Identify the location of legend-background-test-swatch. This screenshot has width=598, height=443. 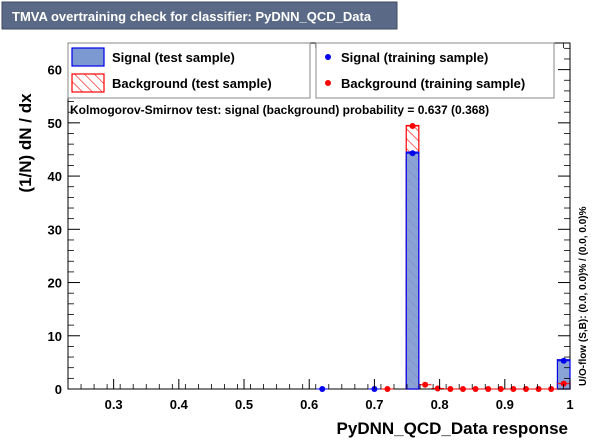
(88, 83).